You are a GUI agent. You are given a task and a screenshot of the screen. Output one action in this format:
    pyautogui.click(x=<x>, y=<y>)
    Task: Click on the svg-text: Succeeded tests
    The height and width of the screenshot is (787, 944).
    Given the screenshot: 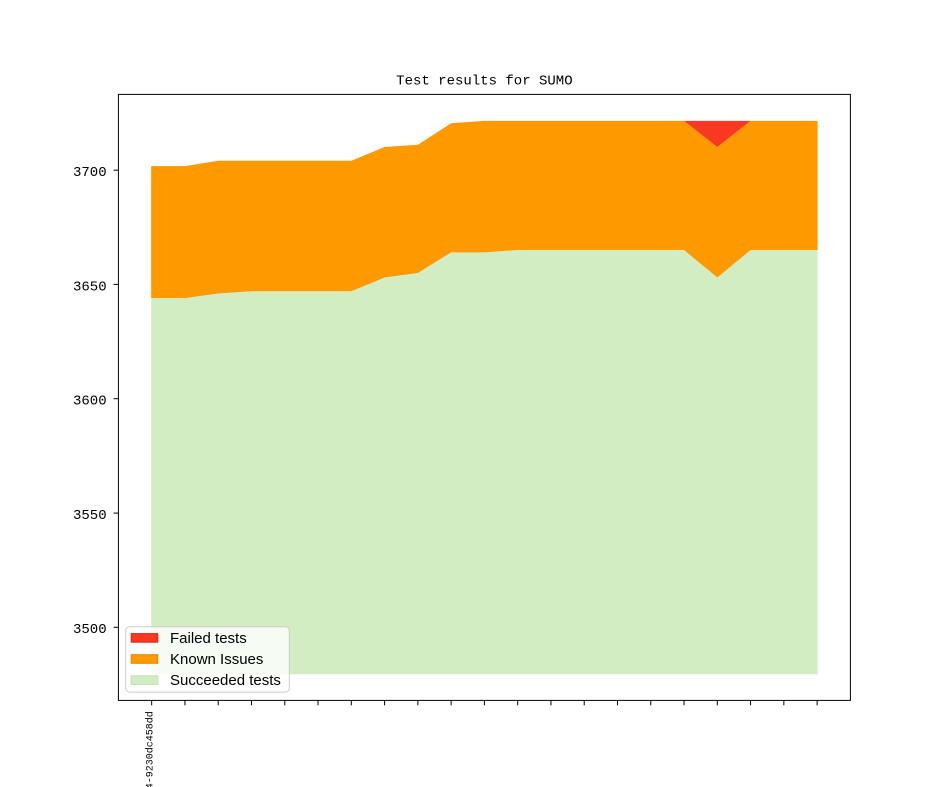 What is the action you would take?
    pyautogui.click(x=225, y=680)
    